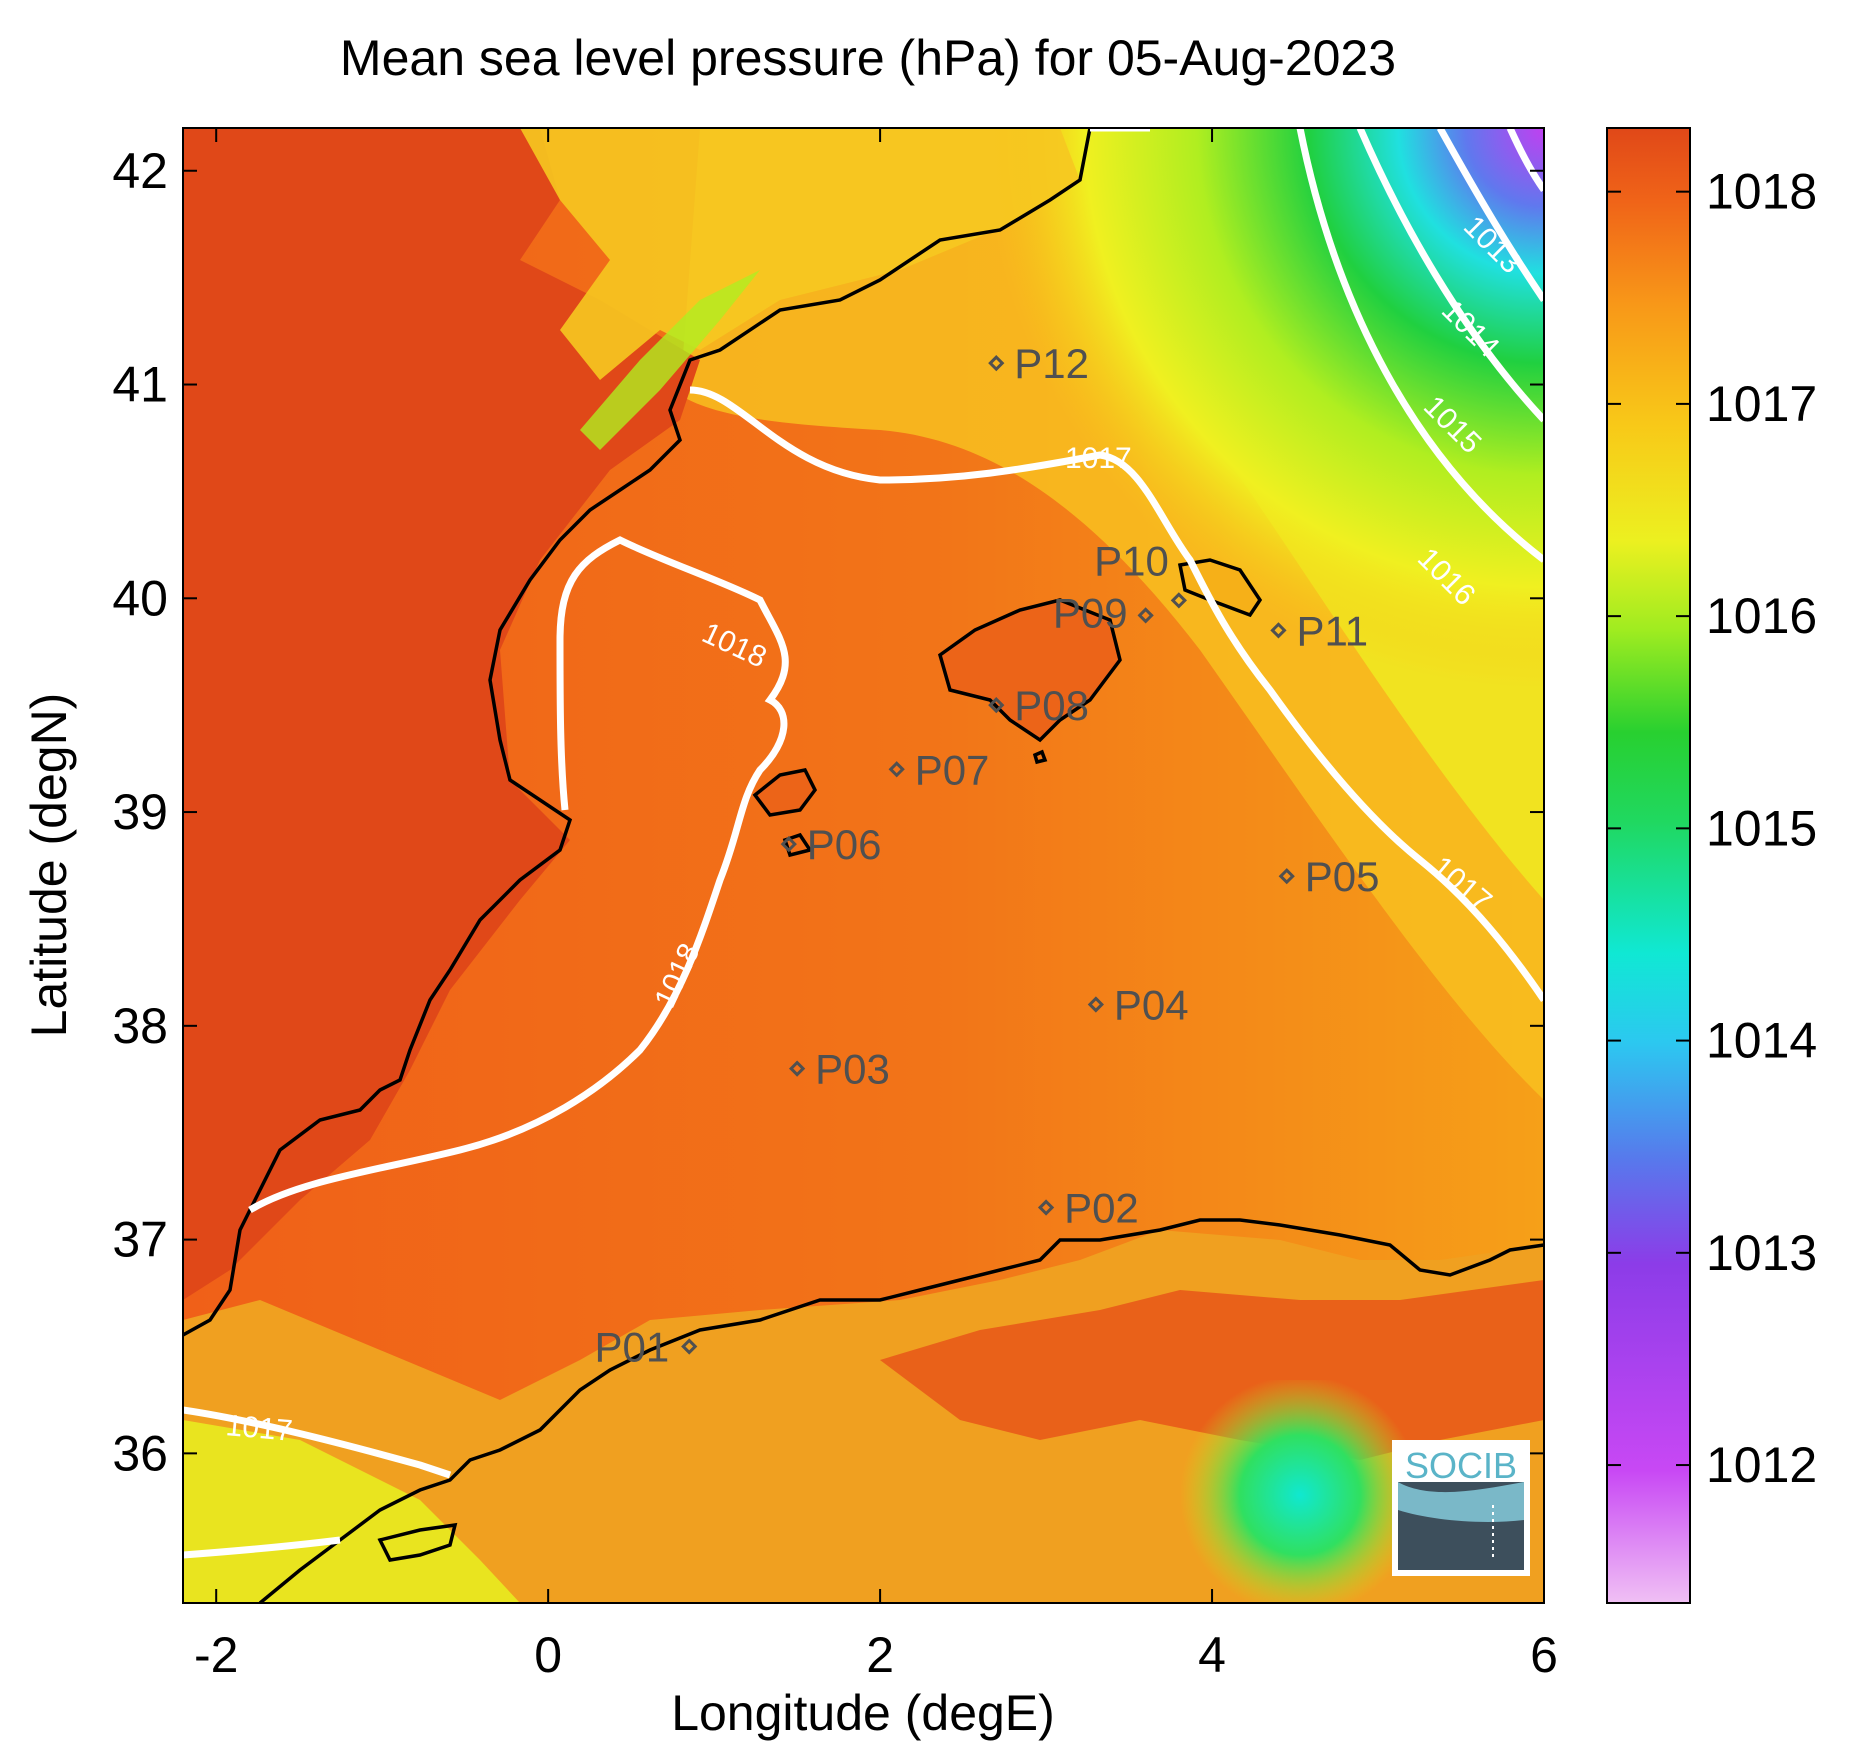 The width and height of the screenshot is (1854, 1758). I want to click on colorbar-tick-label: 1015, so click(1761, 828).